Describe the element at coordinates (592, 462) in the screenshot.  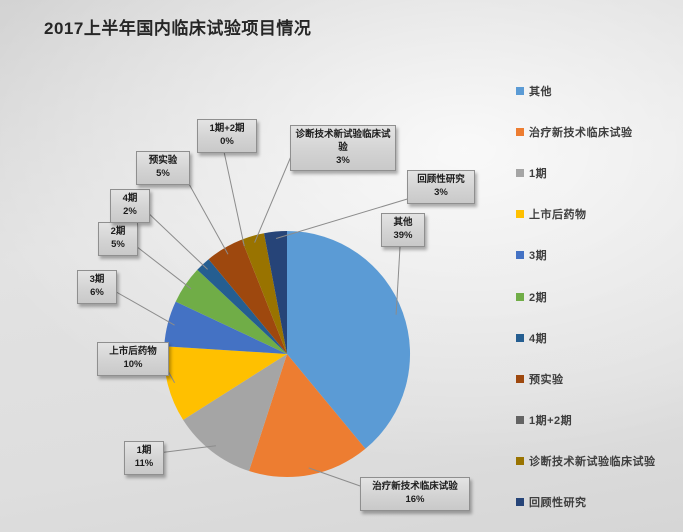
I see `legend-label: 诊断技术新试验临床试验` at that location.